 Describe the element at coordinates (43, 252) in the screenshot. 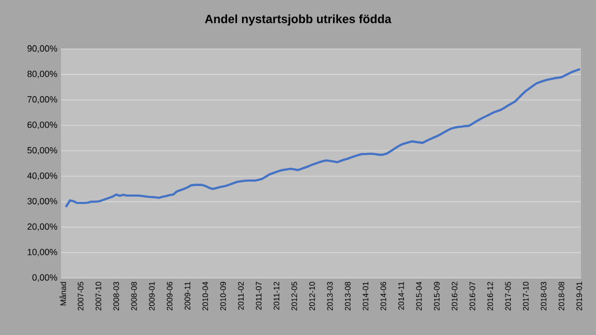

I see `y-tick-label: 10,00%` at that location.